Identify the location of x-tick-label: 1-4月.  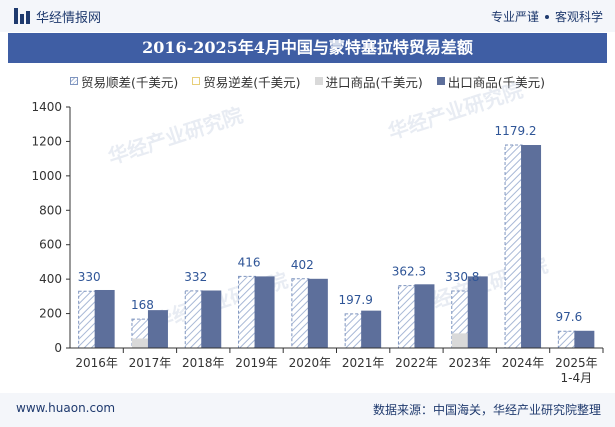
(577, 378).